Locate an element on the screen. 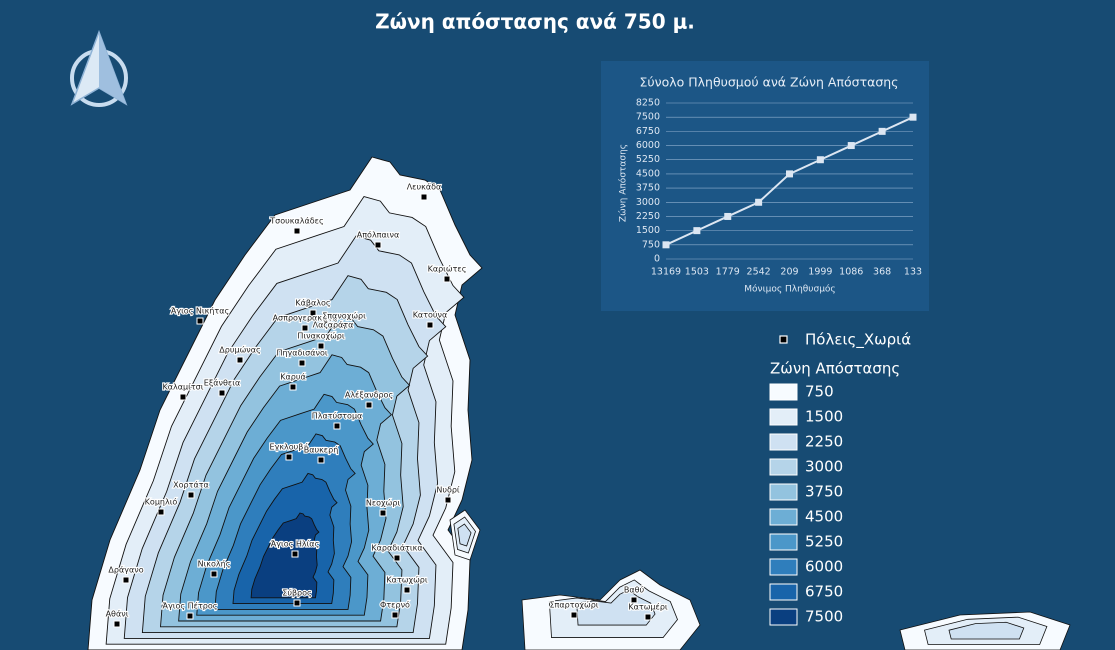 This screenshot has height=650, width=1115. y-tick-label: 750 is located at coordinates (651, 244).